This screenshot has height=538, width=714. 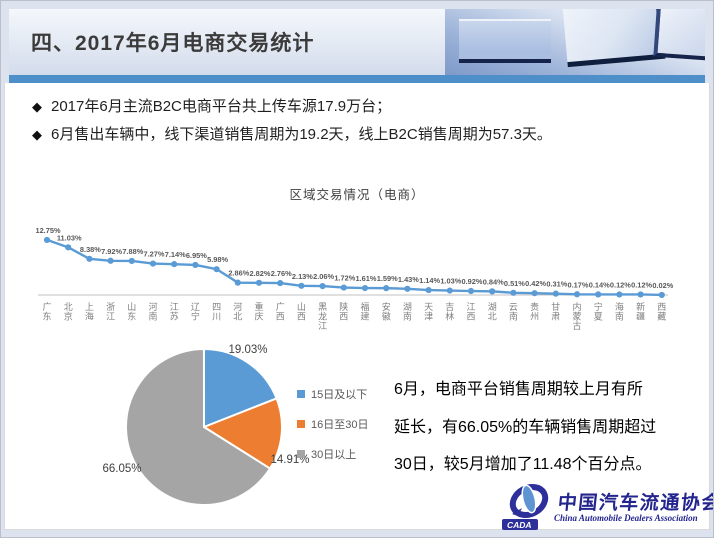 What do you see at coordinates (493, 281) in the screenshot?
I see `svg-text: 0.84%` at bounding box center [493, 281].